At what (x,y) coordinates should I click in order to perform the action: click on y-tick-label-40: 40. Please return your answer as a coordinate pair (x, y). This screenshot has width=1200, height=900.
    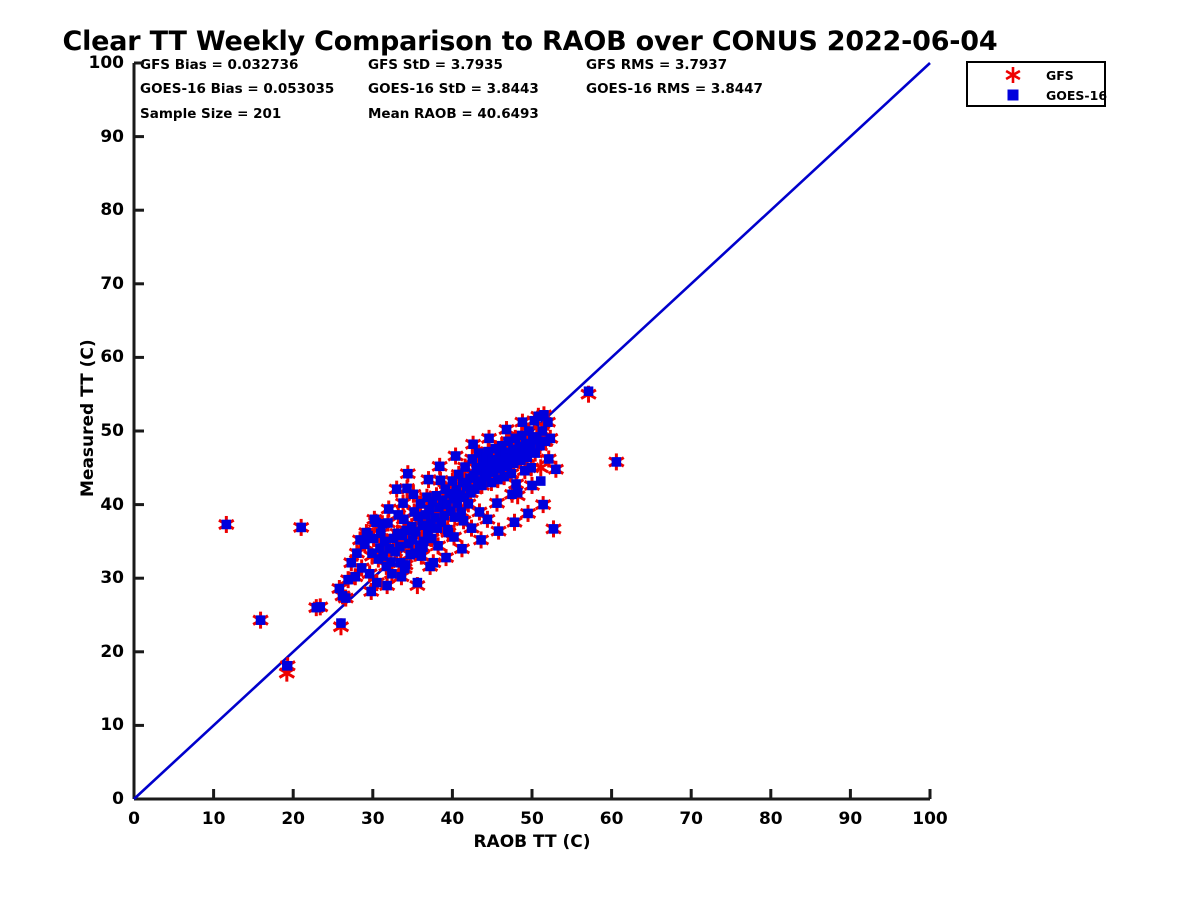
    Looking at the image, I should click on (112, 504).